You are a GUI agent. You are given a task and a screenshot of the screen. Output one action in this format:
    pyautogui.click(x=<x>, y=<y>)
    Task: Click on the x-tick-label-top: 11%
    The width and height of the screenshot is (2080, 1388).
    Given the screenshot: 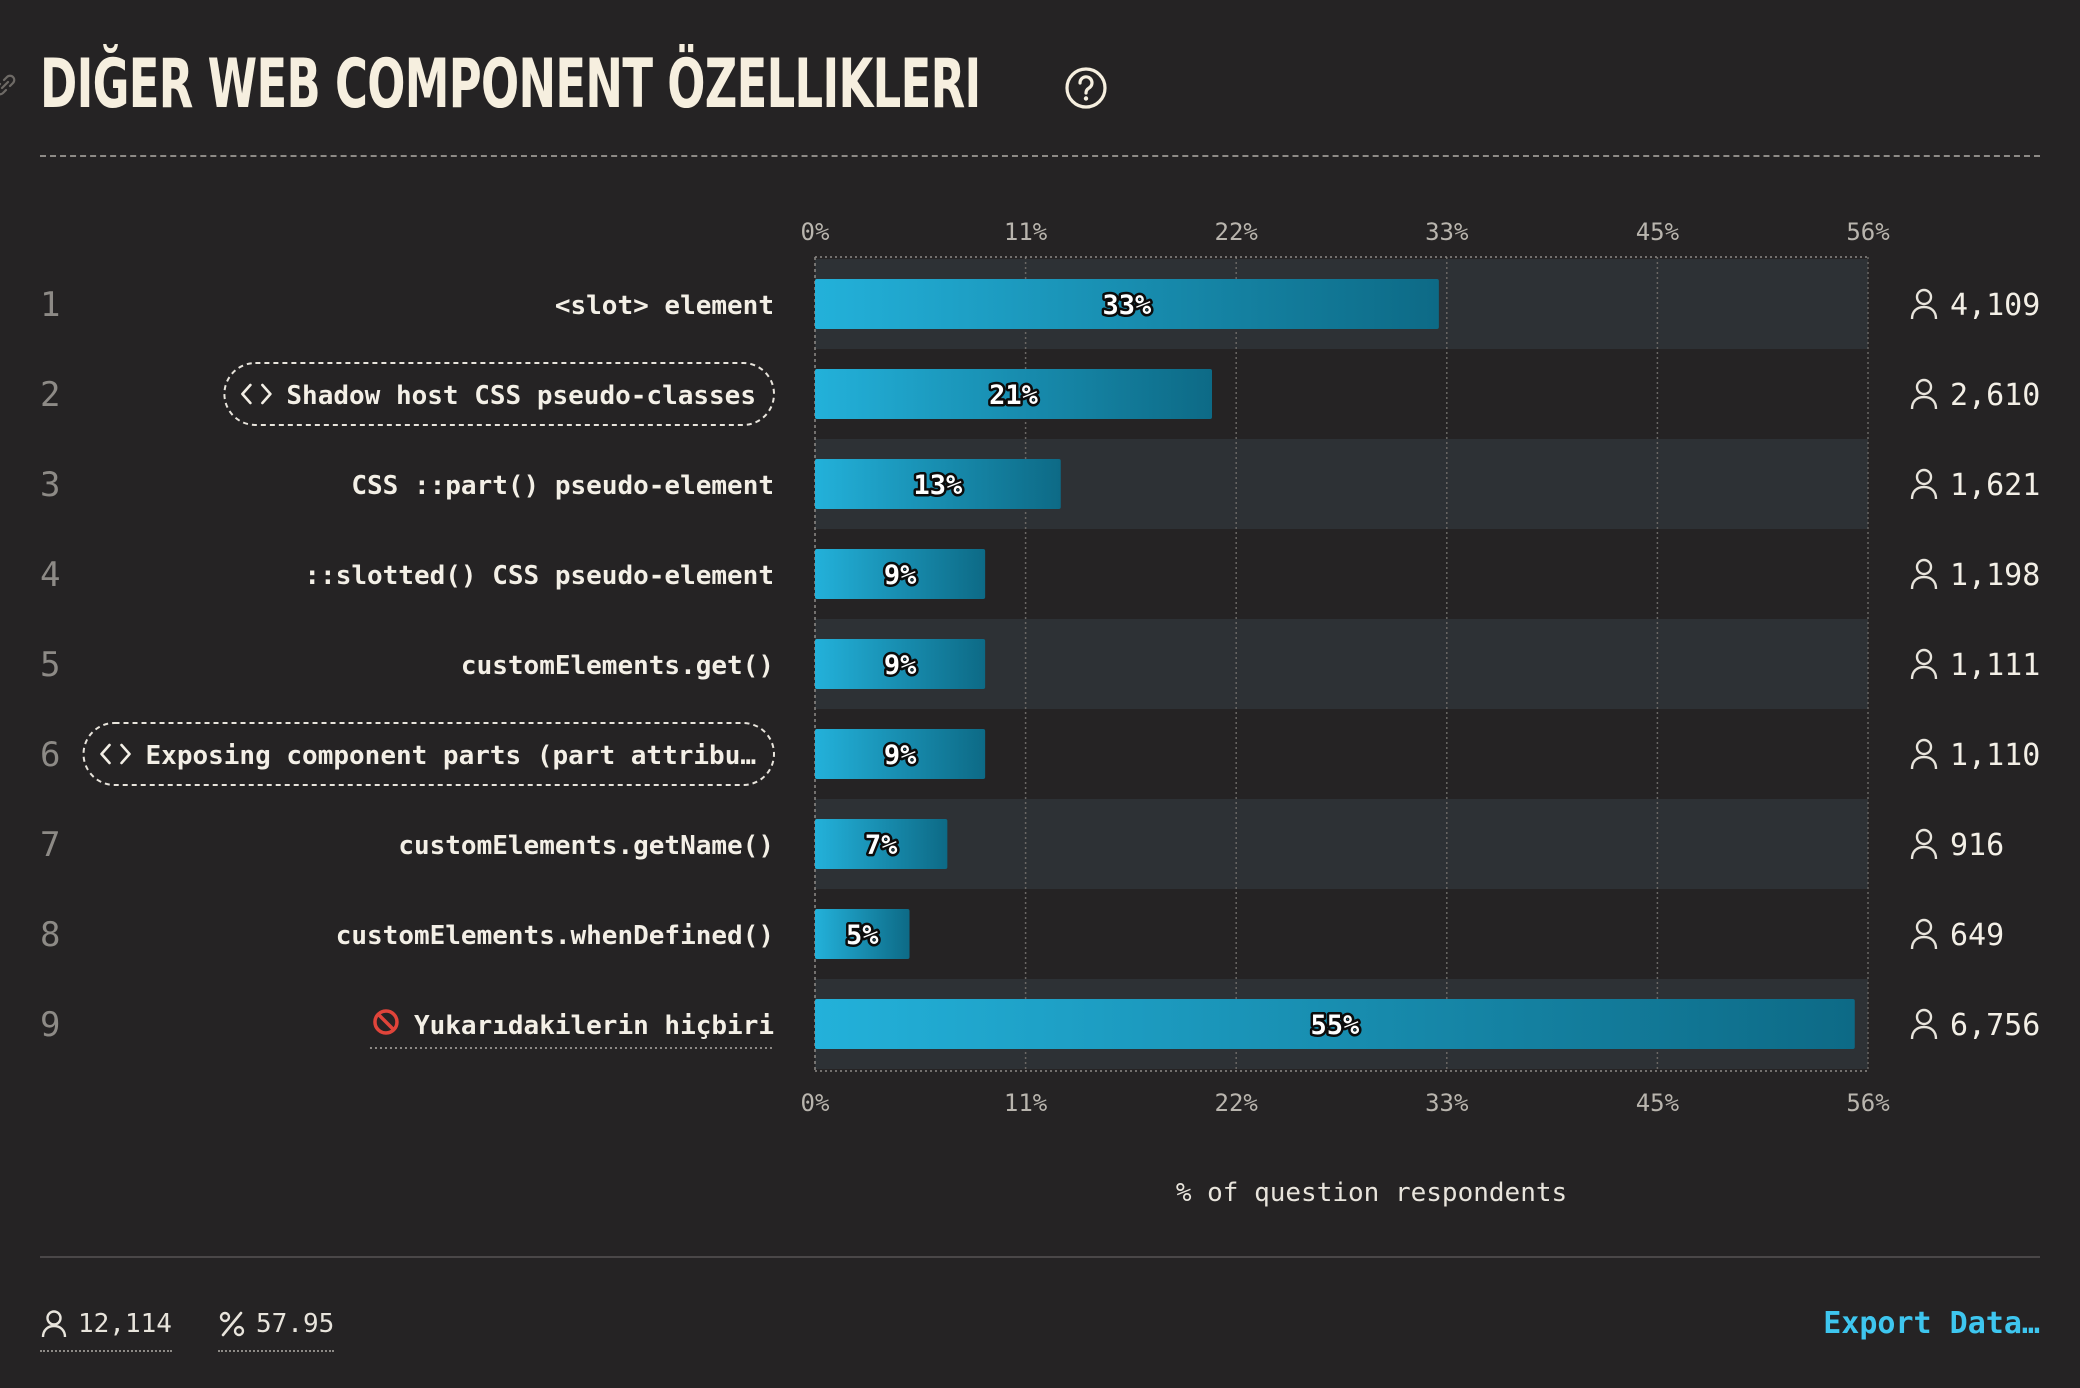 What is the action you would take?
    pyautogui.click(x=1026, y=232)
    